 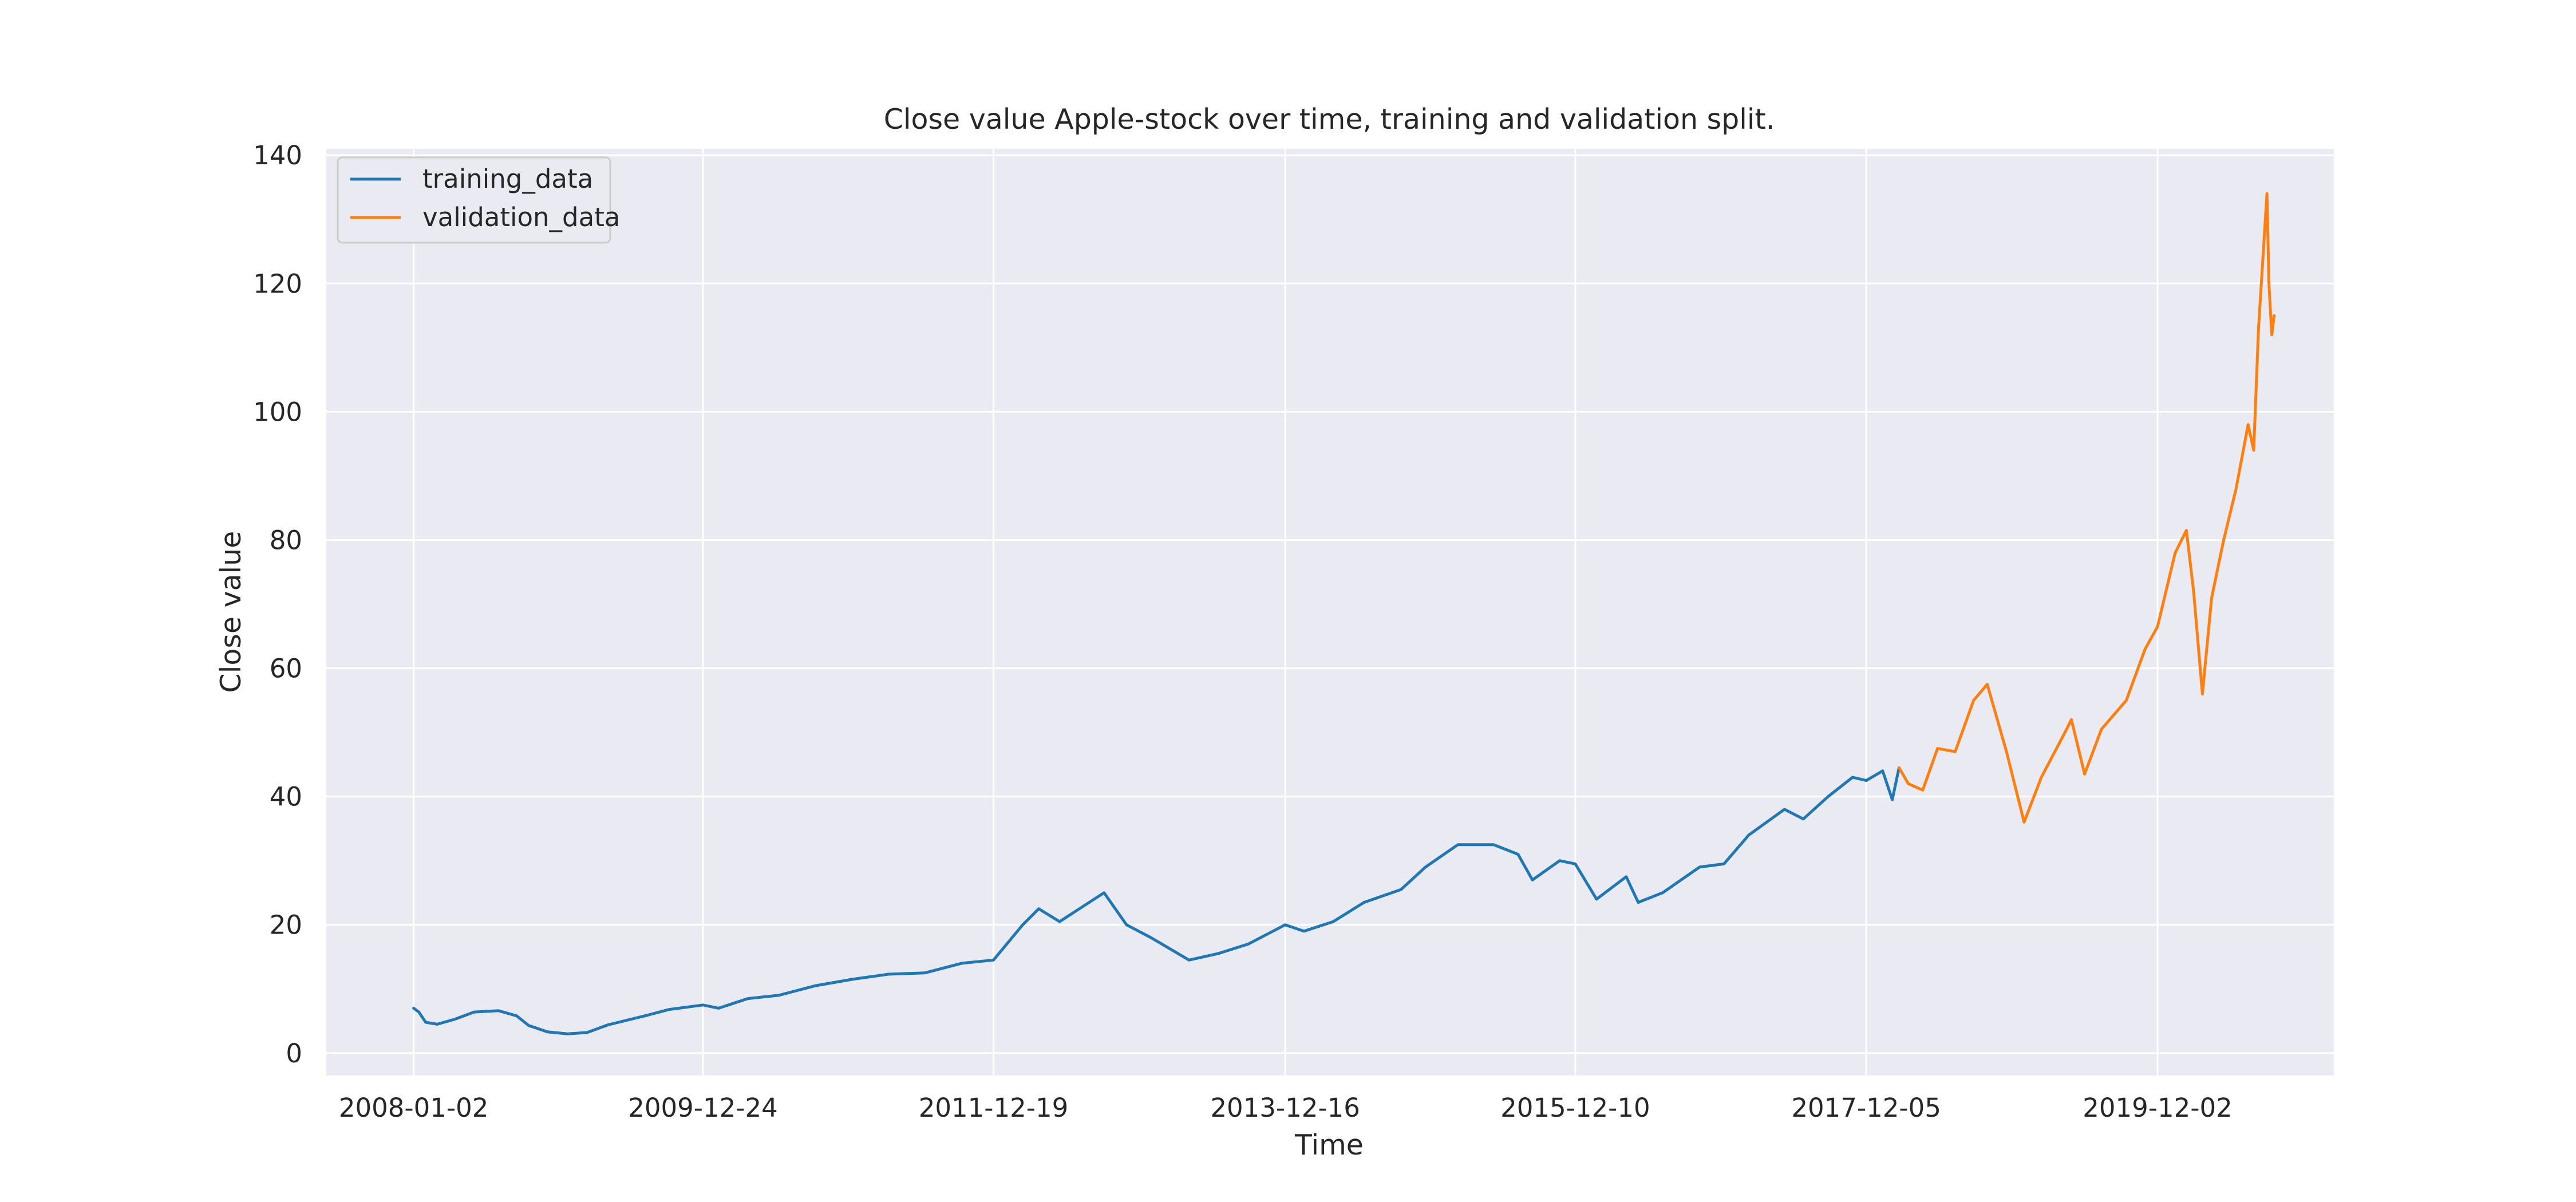 I want to click on y-tick-label: 80, so click(x=286, y=540).